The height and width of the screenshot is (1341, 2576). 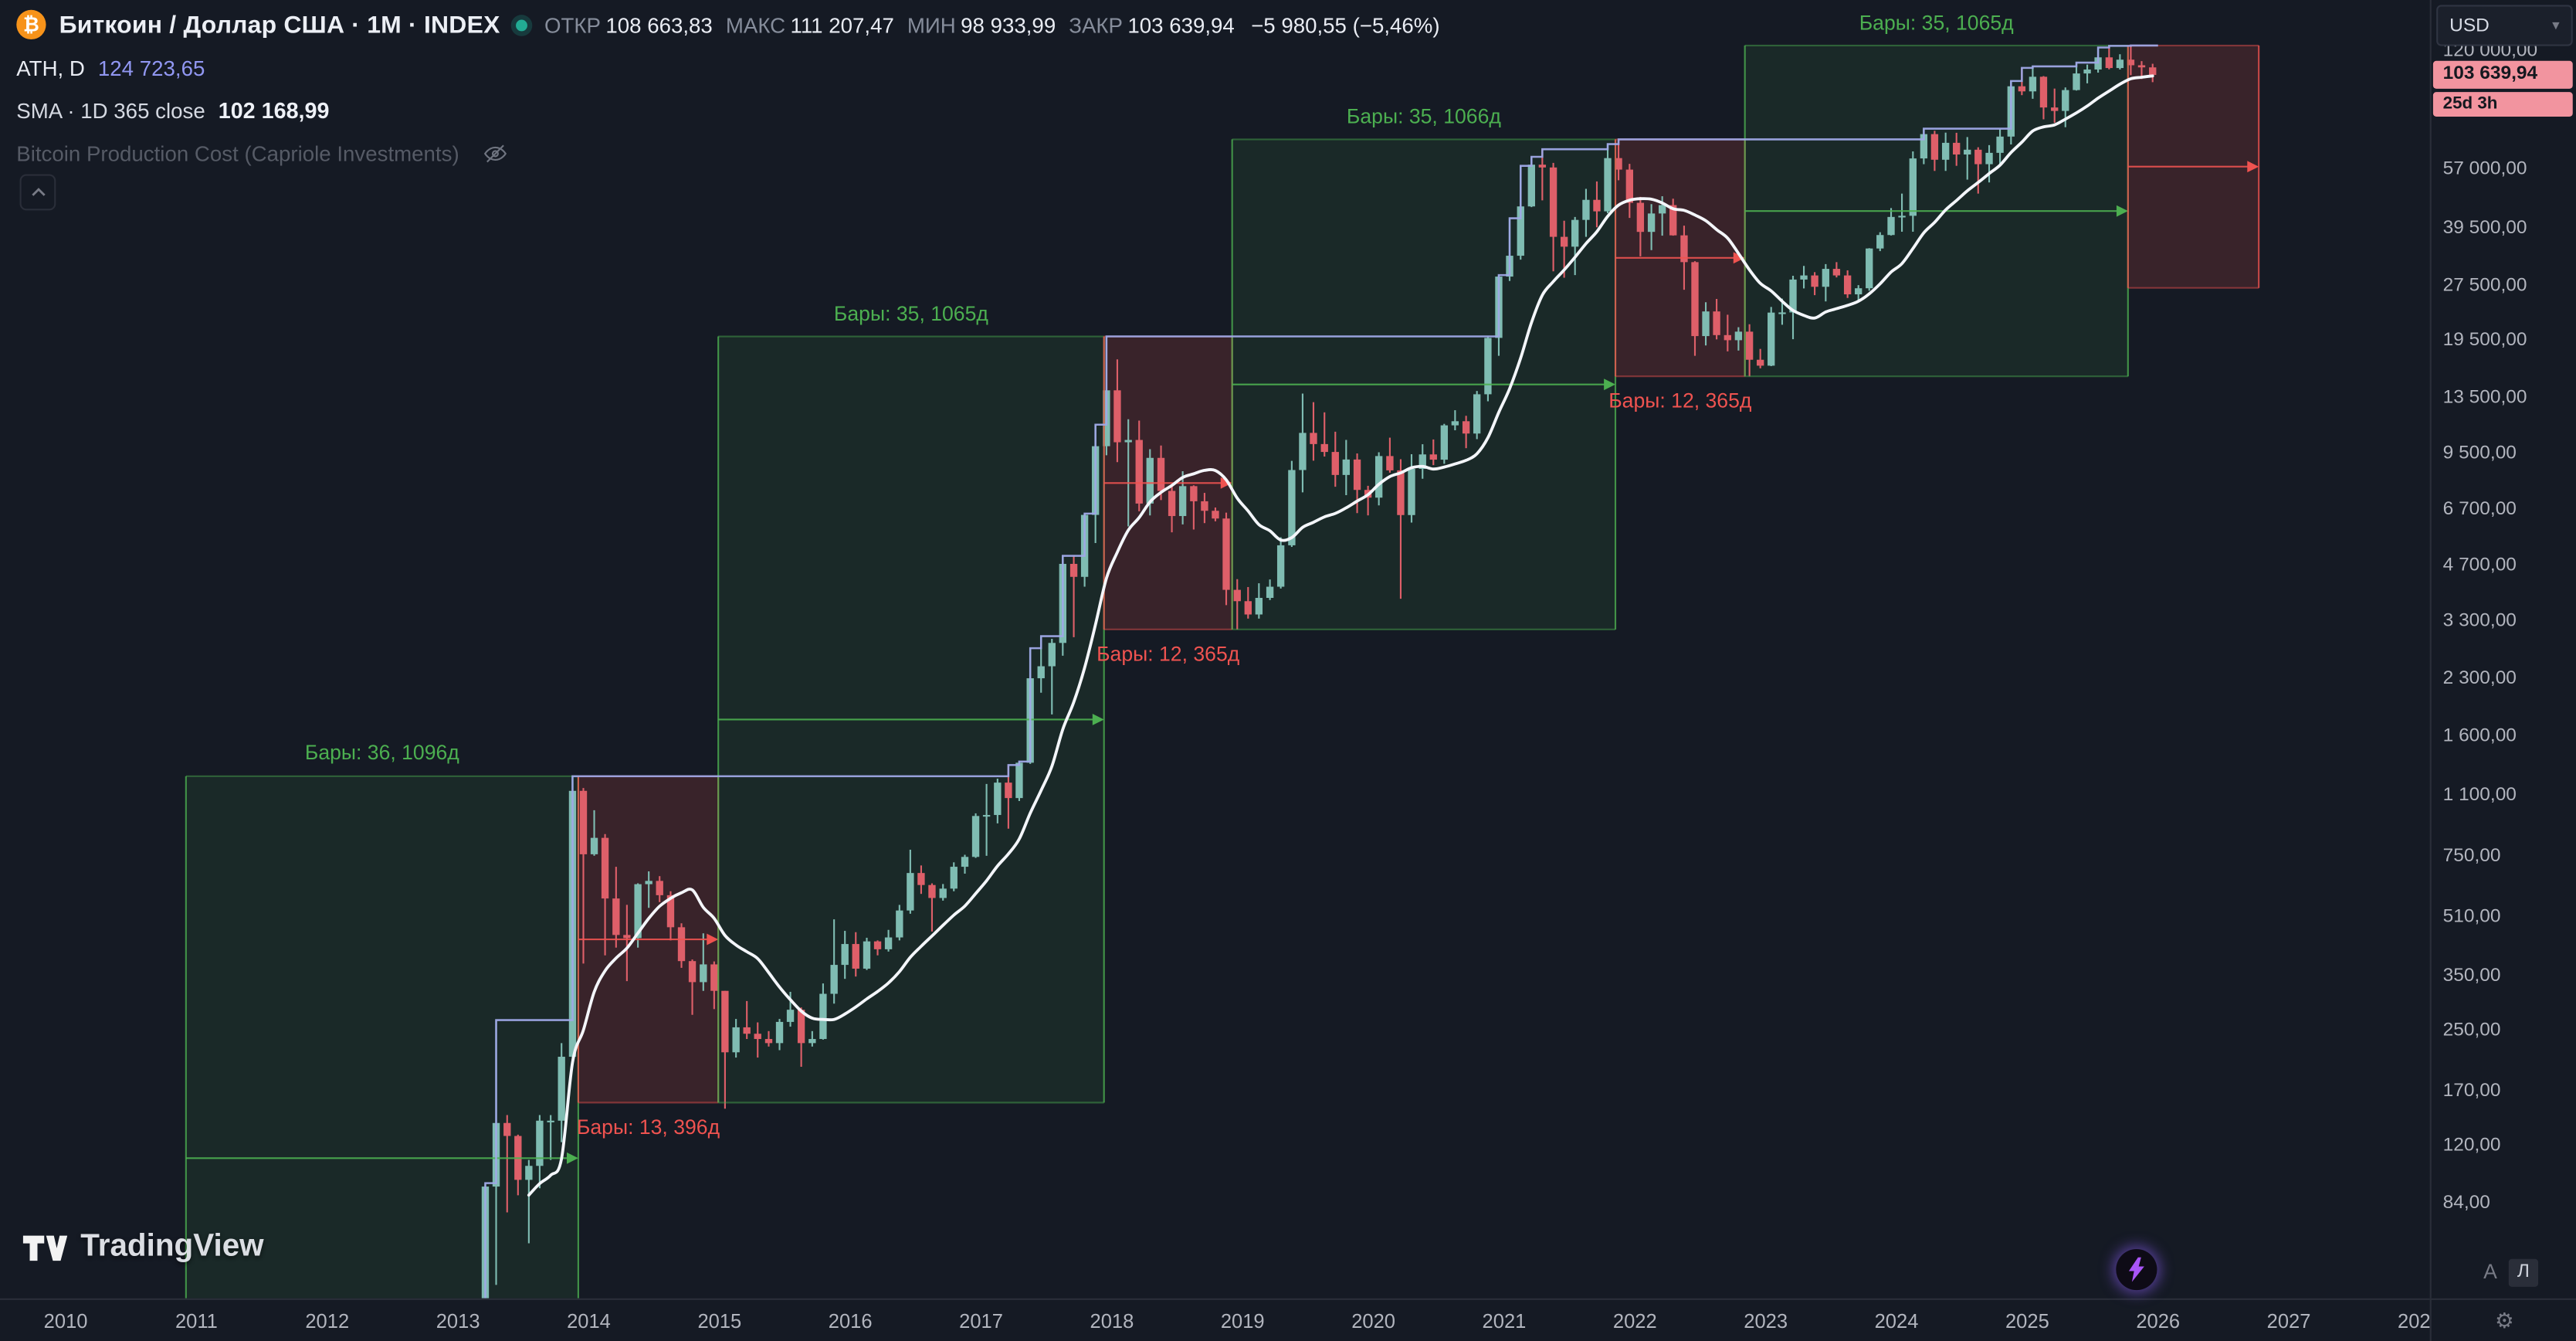 What do you see at coordinates (2469, 25) in the screenshot?
I see `currency-label: USD` at bounding box center [2469, 25].